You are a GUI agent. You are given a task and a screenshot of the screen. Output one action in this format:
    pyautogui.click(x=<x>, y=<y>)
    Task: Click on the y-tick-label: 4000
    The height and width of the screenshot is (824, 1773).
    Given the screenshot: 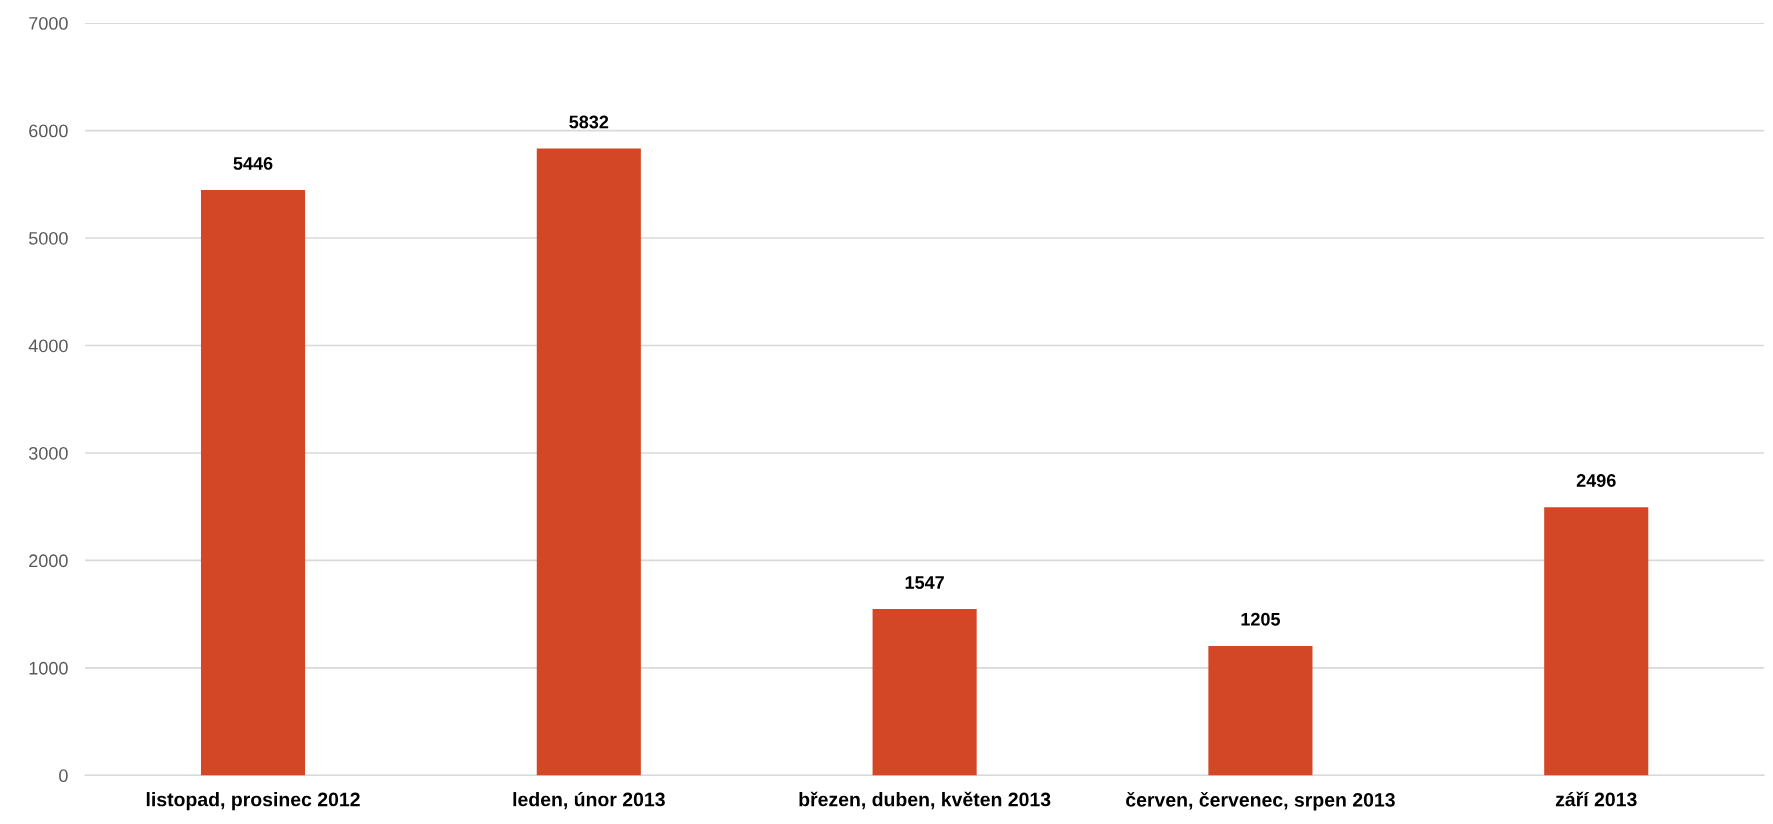 What is the action you would take?
    pyautogui.click(x=48, y=346)
    